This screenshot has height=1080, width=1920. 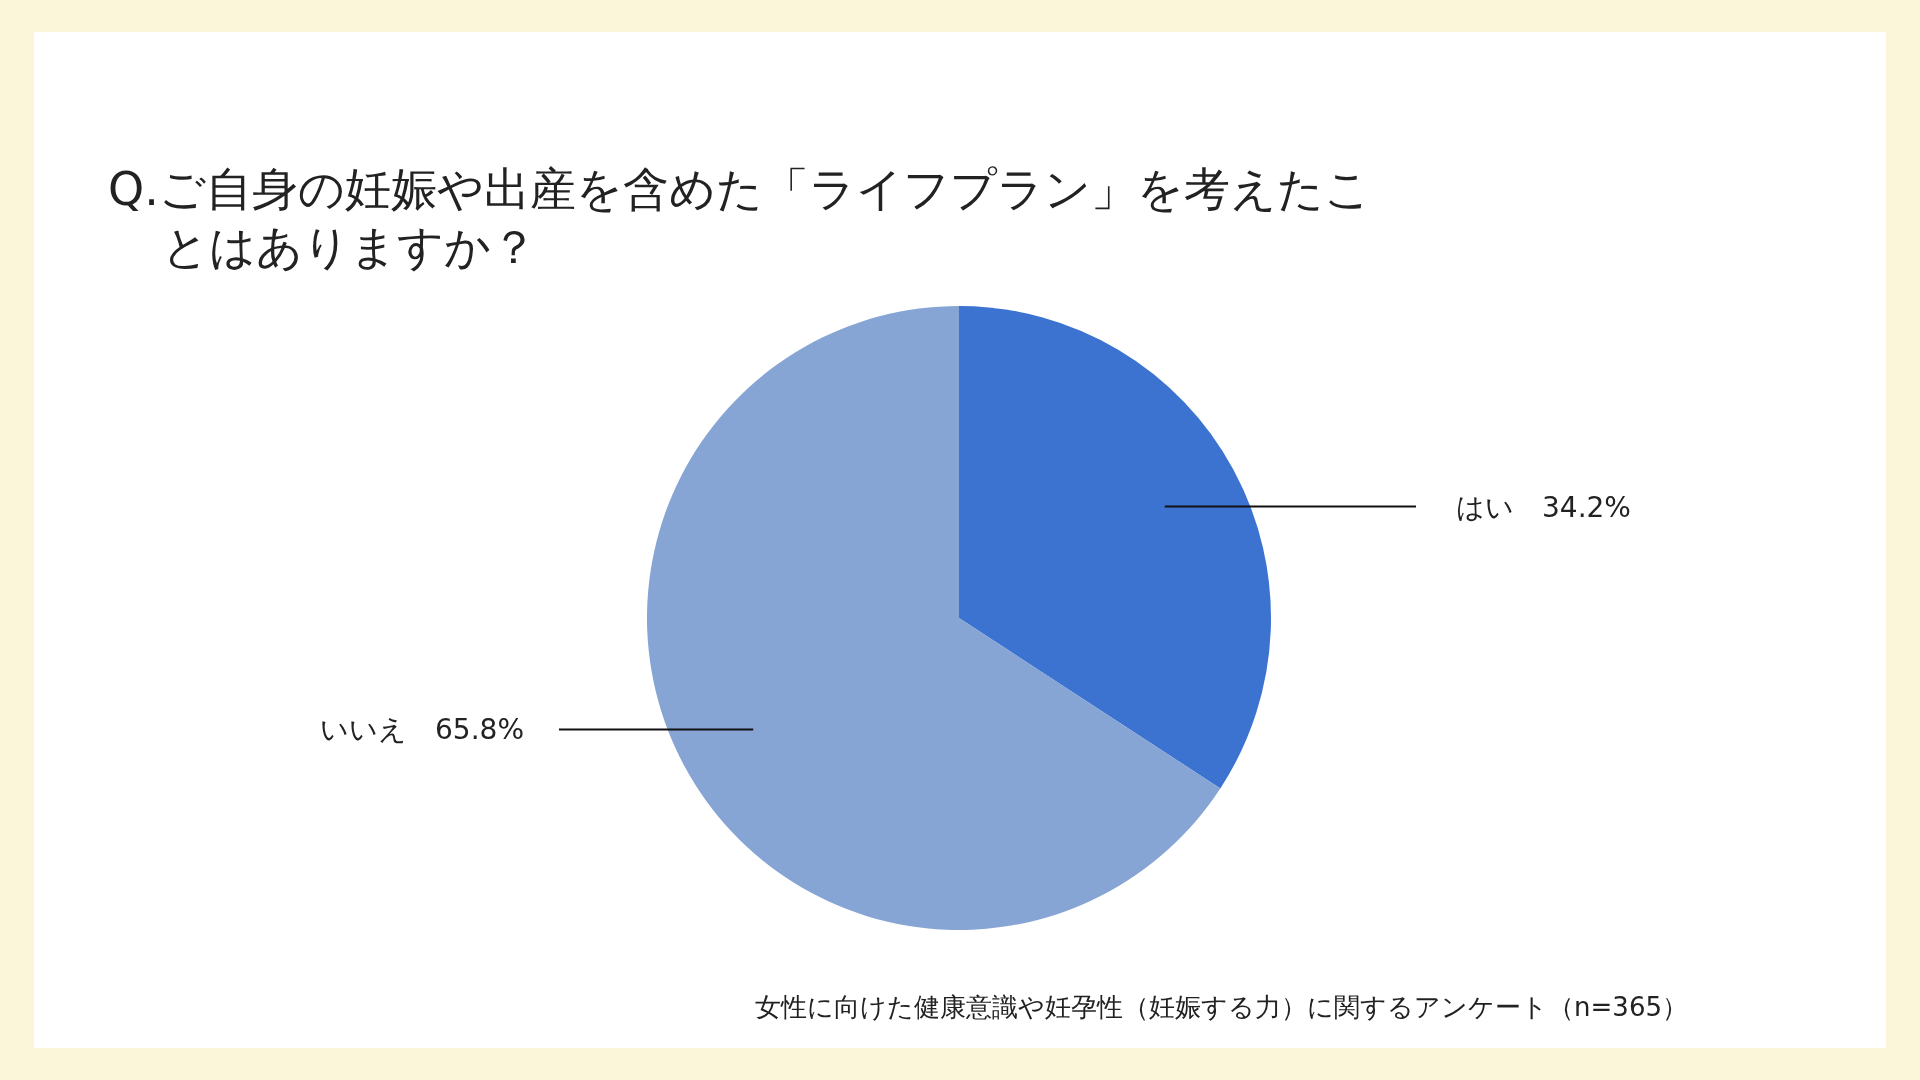 What do you see at coordinates (422, 730) in the screenshot?
I see `slice-label: いいえ 65.8%` at bounding box center [422, 730].